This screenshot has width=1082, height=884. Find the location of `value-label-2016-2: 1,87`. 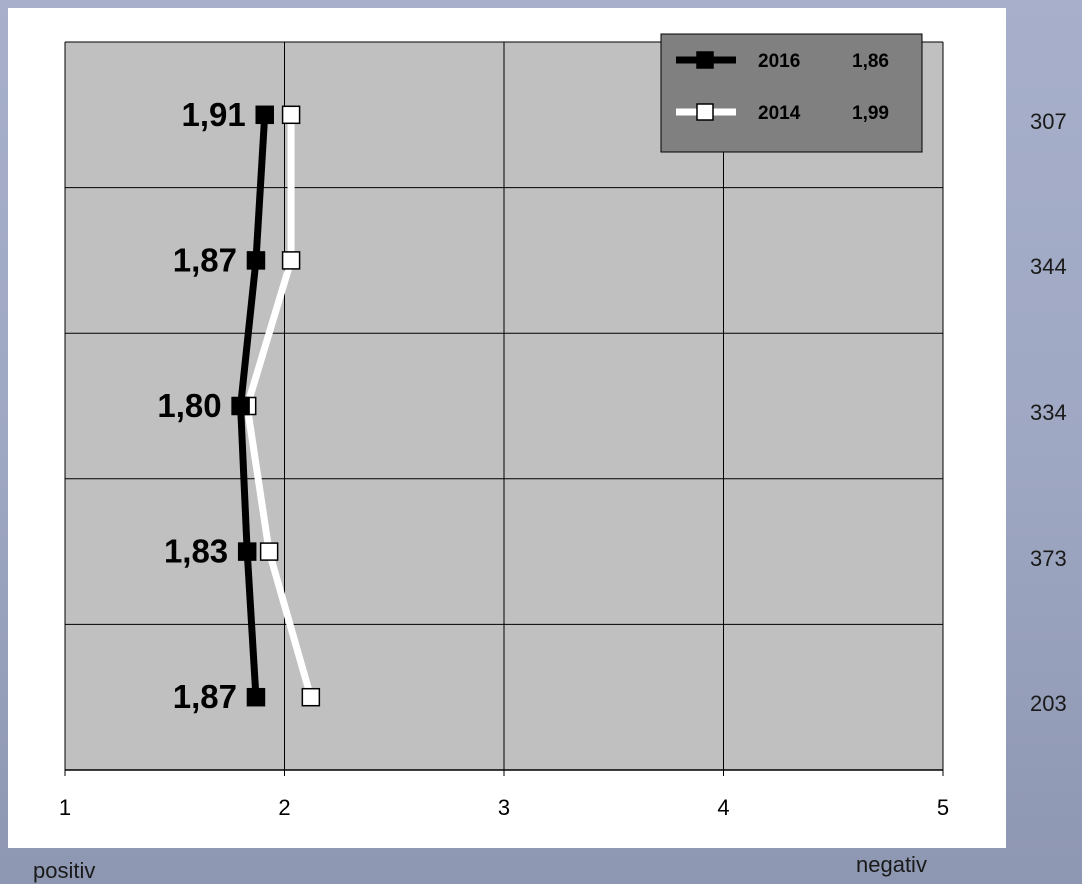

value-label-2016-2: 1,87 is located at coordinates (205, 259).